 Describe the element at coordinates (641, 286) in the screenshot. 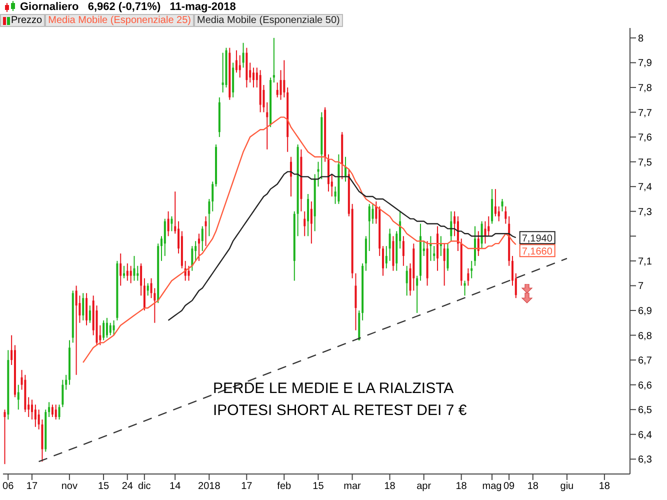

I see `y-tick-label: 7` at that location.